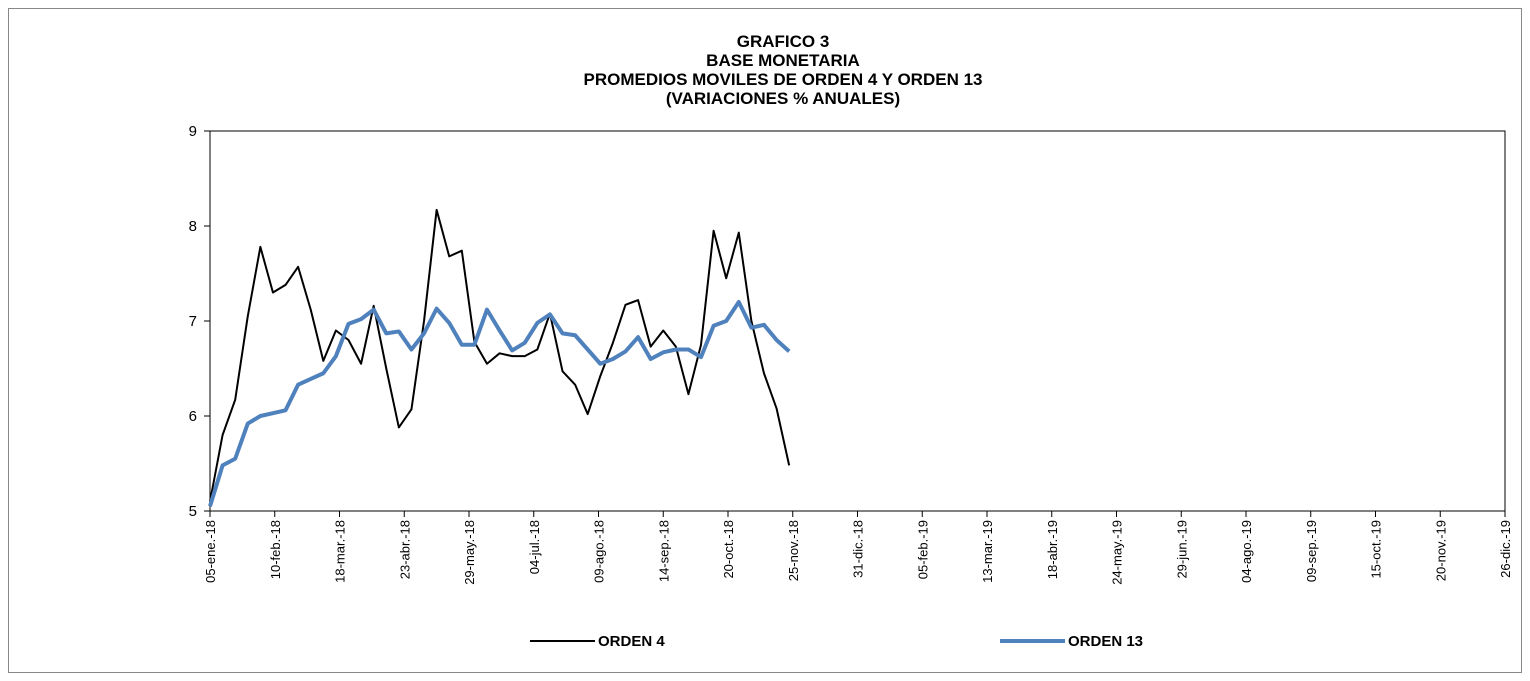 Image resolution: width=1530 pixels, height=681 pixels. What do you see at coordinates (534, 547) in the screenshot?
I see `x-tick-label: 04-jul.-18` at bounding box center [534, 547].